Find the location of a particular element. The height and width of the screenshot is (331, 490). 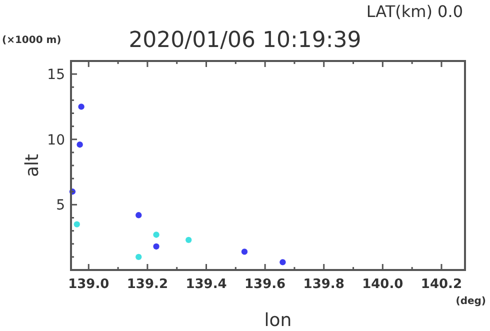

x-tick-label: 139.4 is located at coordinates (206, 284).